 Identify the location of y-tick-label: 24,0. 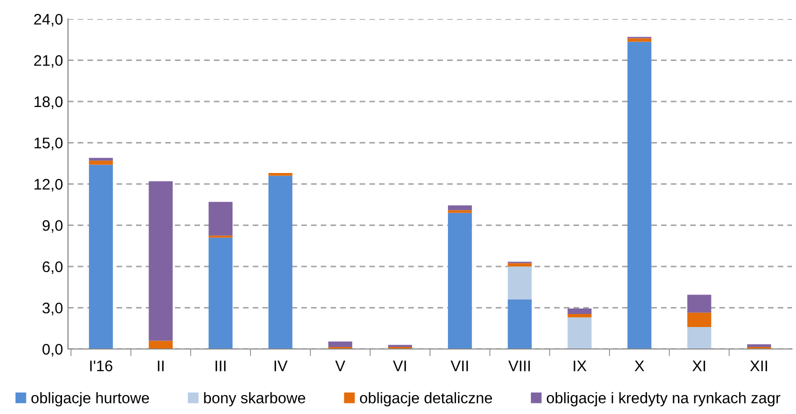
(48, 20).